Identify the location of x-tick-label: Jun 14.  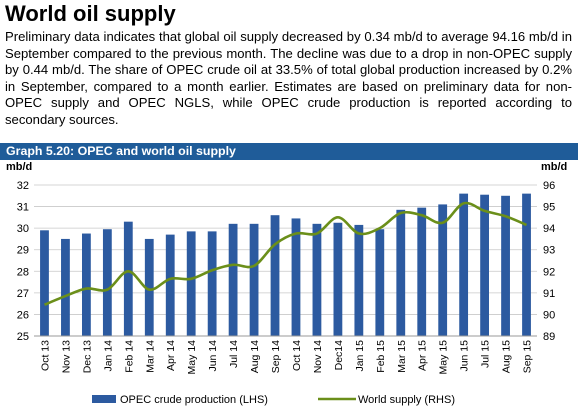
(213, 356).